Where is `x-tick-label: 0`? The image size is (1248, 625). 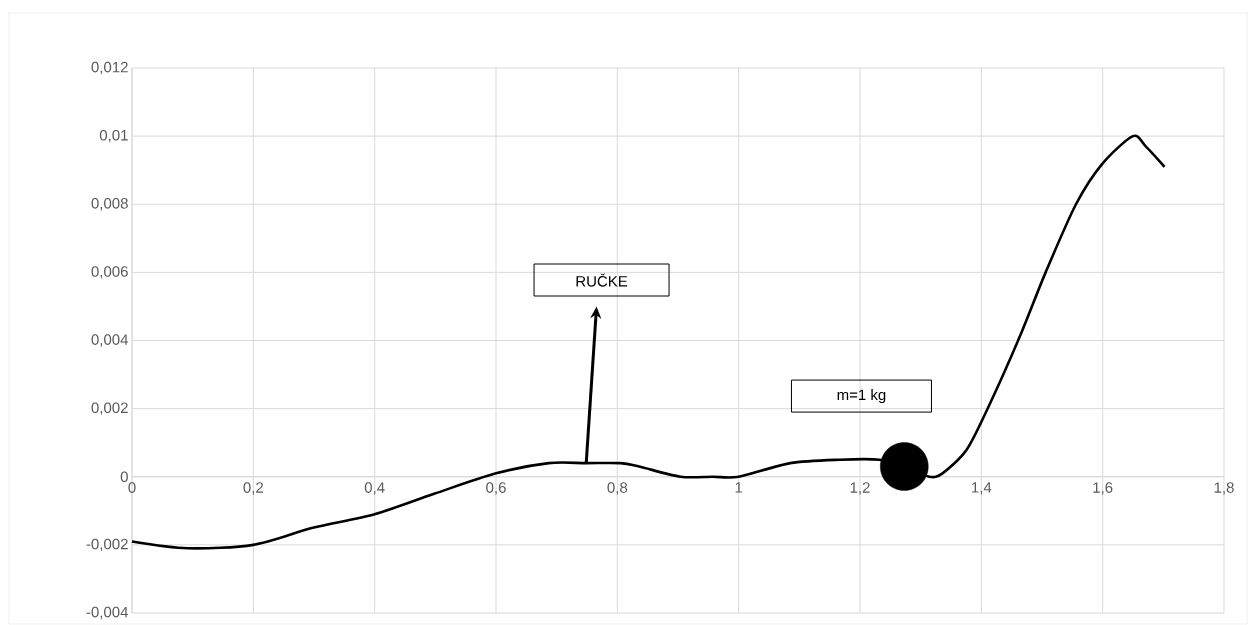
x-tick-label: 0 is located at coordinates (132, 487).